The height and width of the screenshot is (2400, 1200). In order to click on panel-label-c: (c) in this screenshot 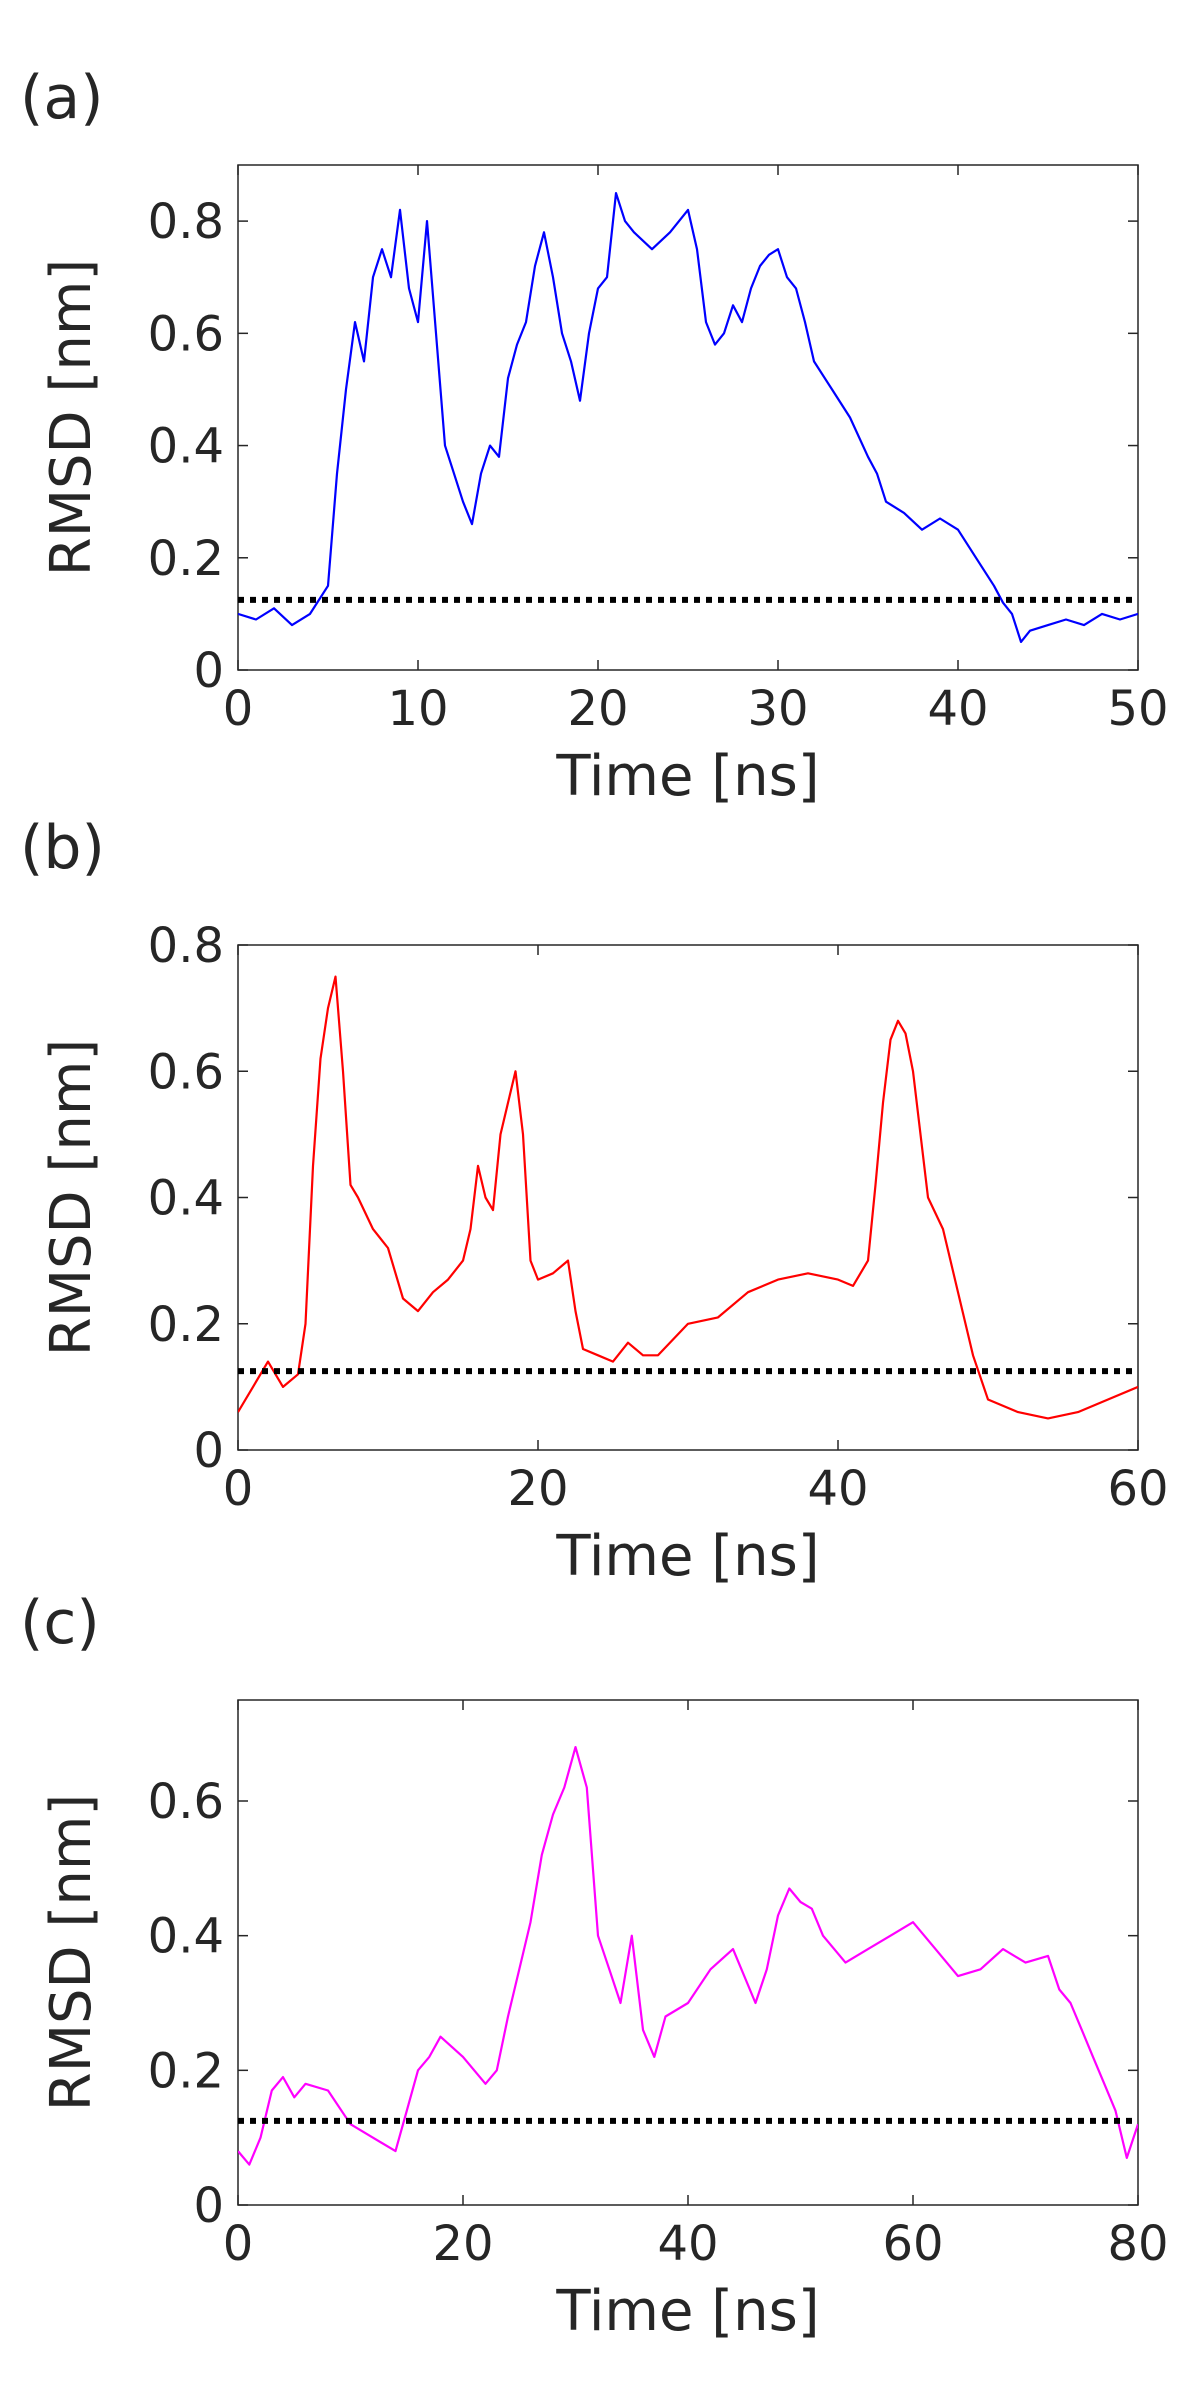, I will do `click(60, 1623)`.